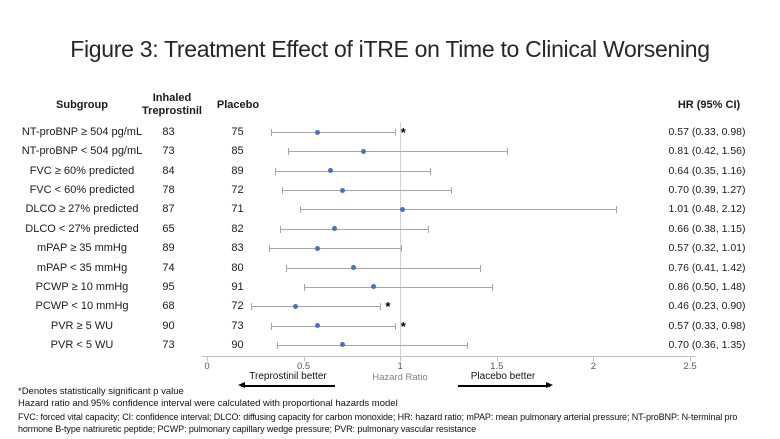  Describe the element at coordinates (168, 286) in the screenshot. I see `treatment-n-value: 95` at that location.